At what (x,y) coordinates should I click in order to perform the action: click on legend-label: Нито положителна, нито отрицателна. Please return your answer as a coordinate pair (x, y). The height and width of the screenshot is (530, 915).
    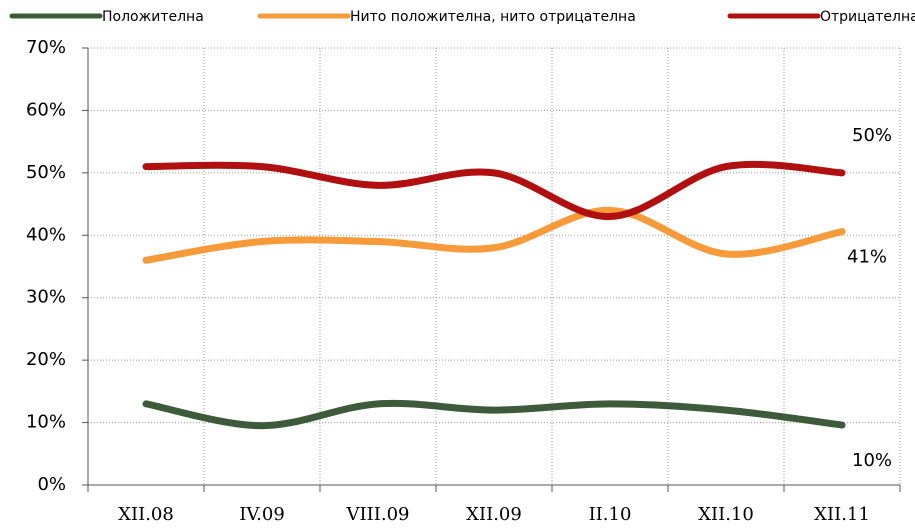
    Looking at the image, I should click on (493, 17).